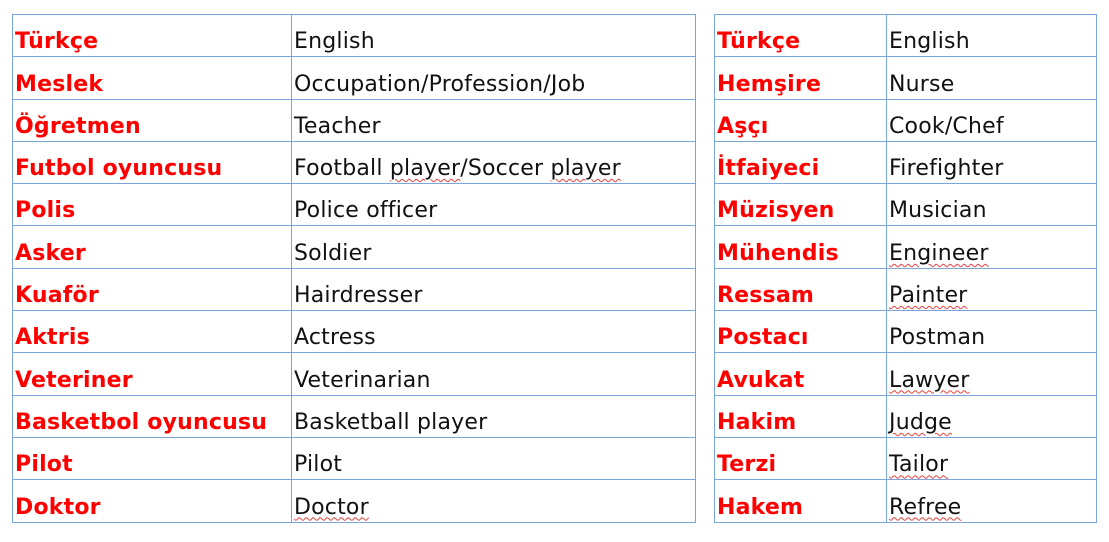  I want to click on turkish-word: Avukat, so click(800, 374).